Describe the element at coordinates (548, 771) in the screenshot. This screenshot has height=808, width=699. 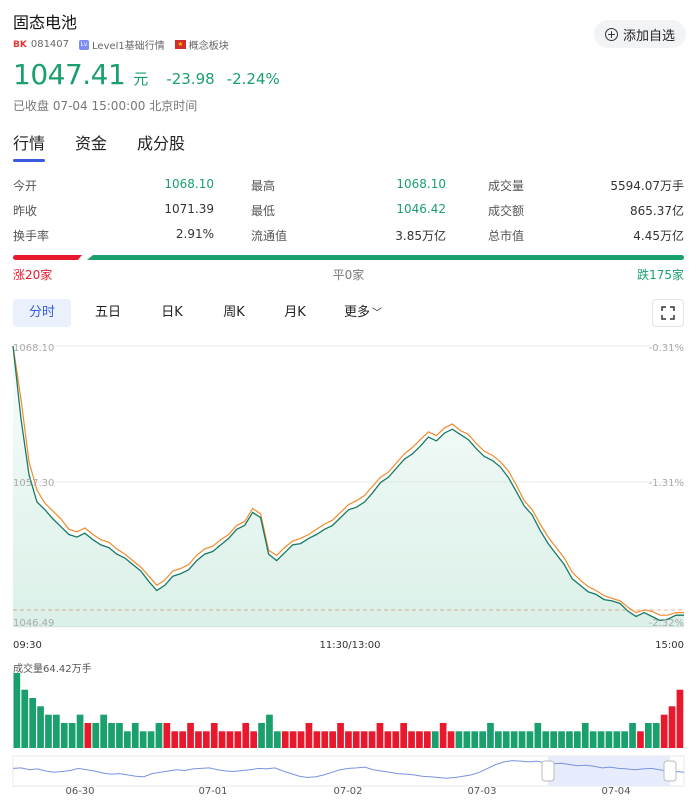
I see `navigator-left-handle` at that location.